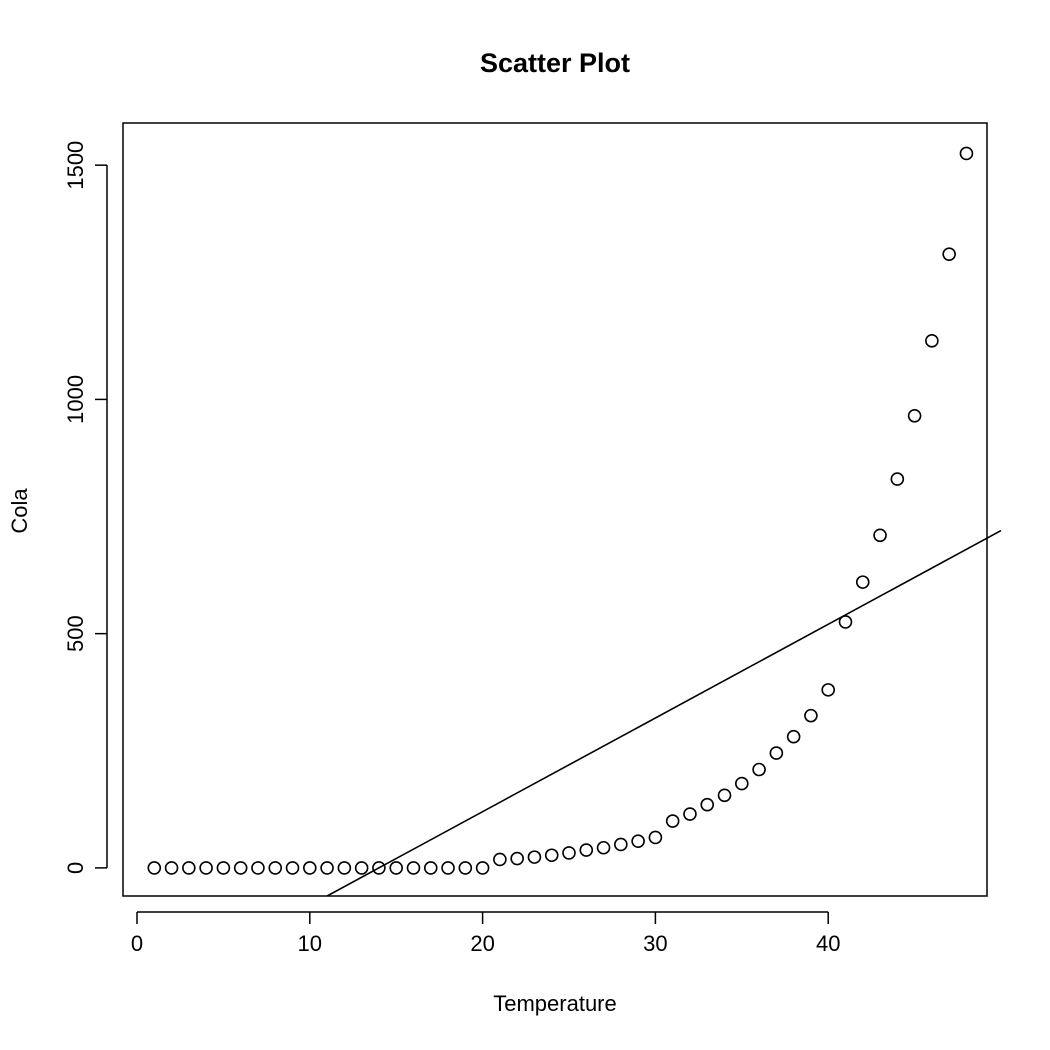 The image size is (1050, 1050). I want to click on y-tick-label: 1000, so click(75, 399).